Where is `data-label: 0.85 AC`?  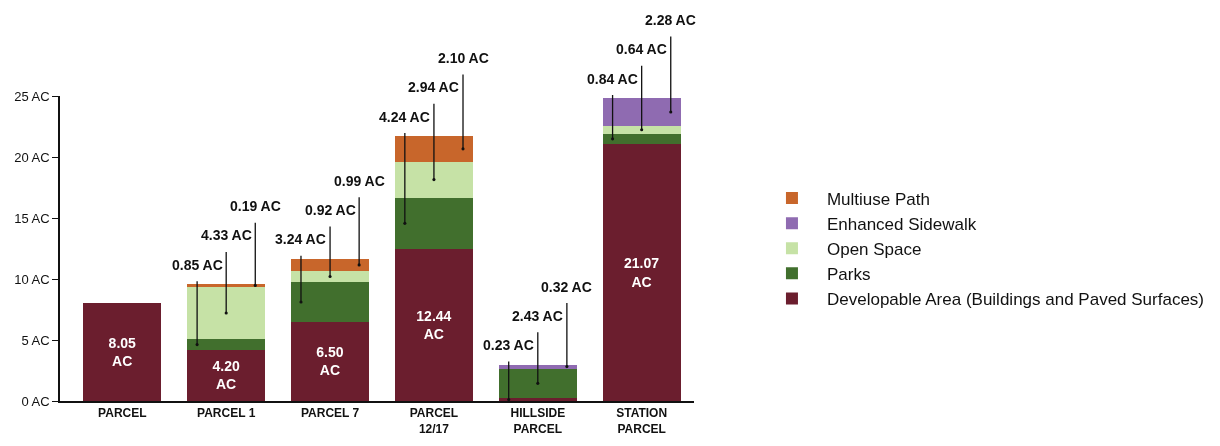 data-label: 0.85 AC is located at coordinates (197, 265).